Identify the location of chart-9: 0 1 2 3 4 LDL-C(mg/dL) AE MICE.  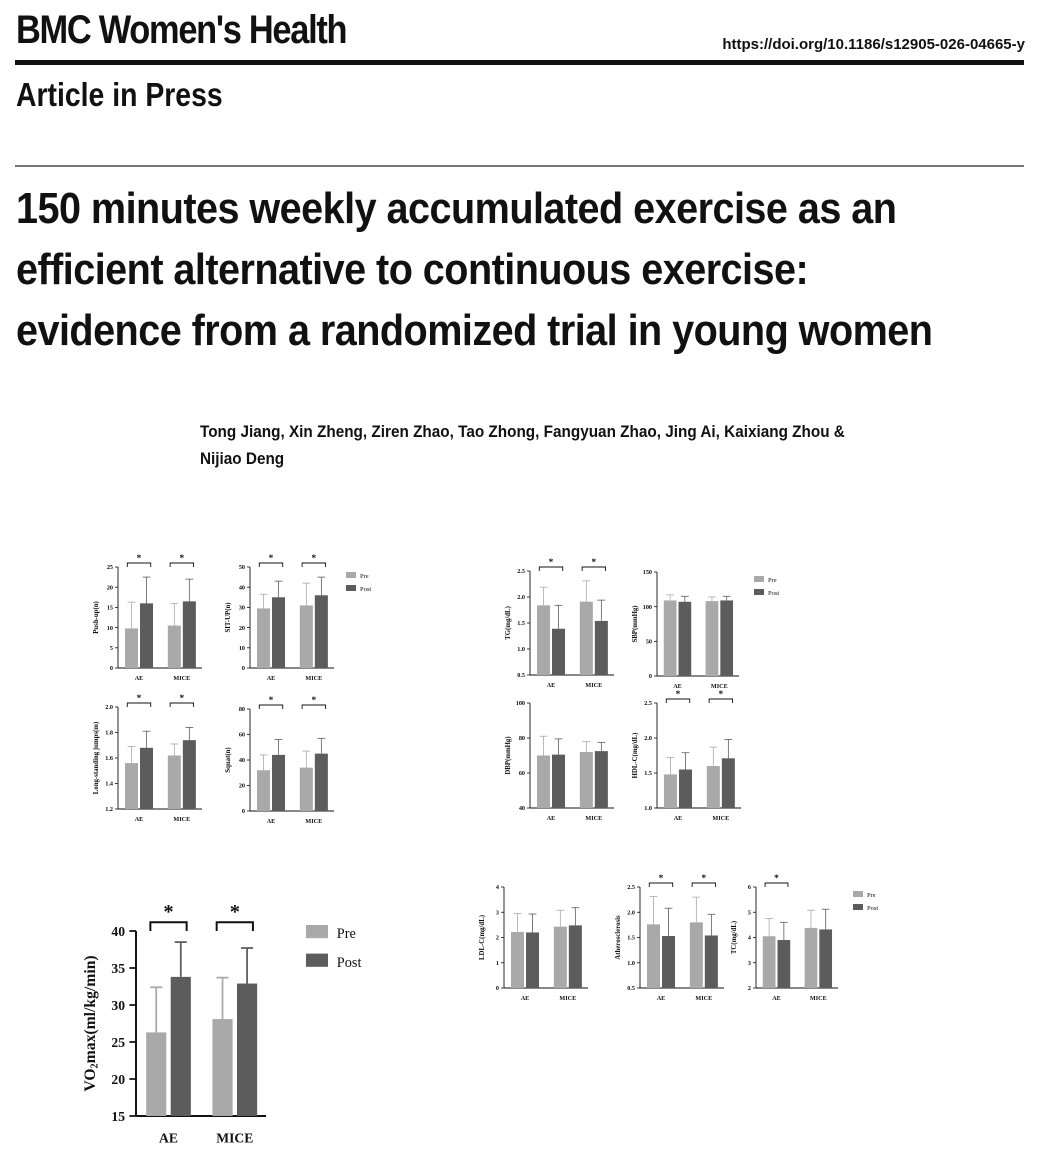
(533, 943).